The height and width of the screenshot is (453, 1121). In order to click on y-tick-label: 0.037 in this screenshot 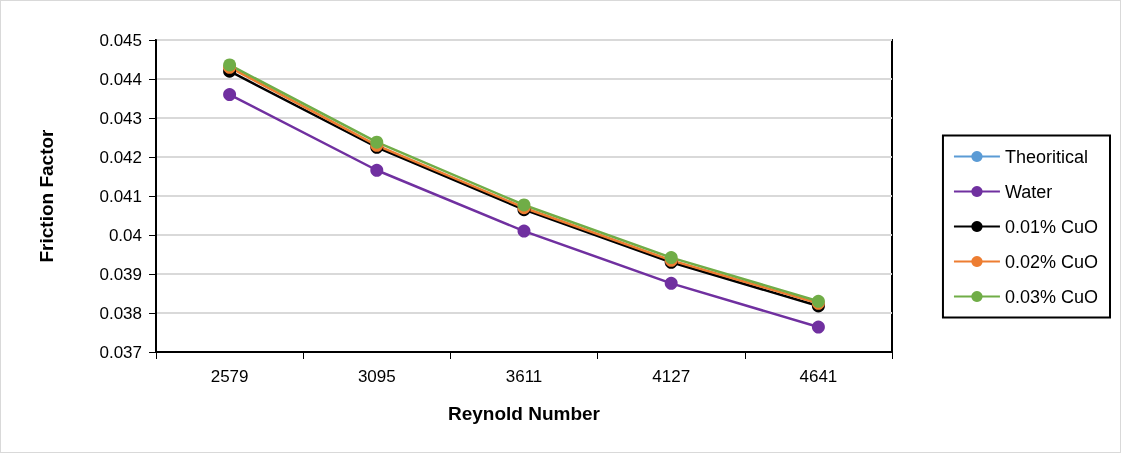, I will do `click(120, 352)`.